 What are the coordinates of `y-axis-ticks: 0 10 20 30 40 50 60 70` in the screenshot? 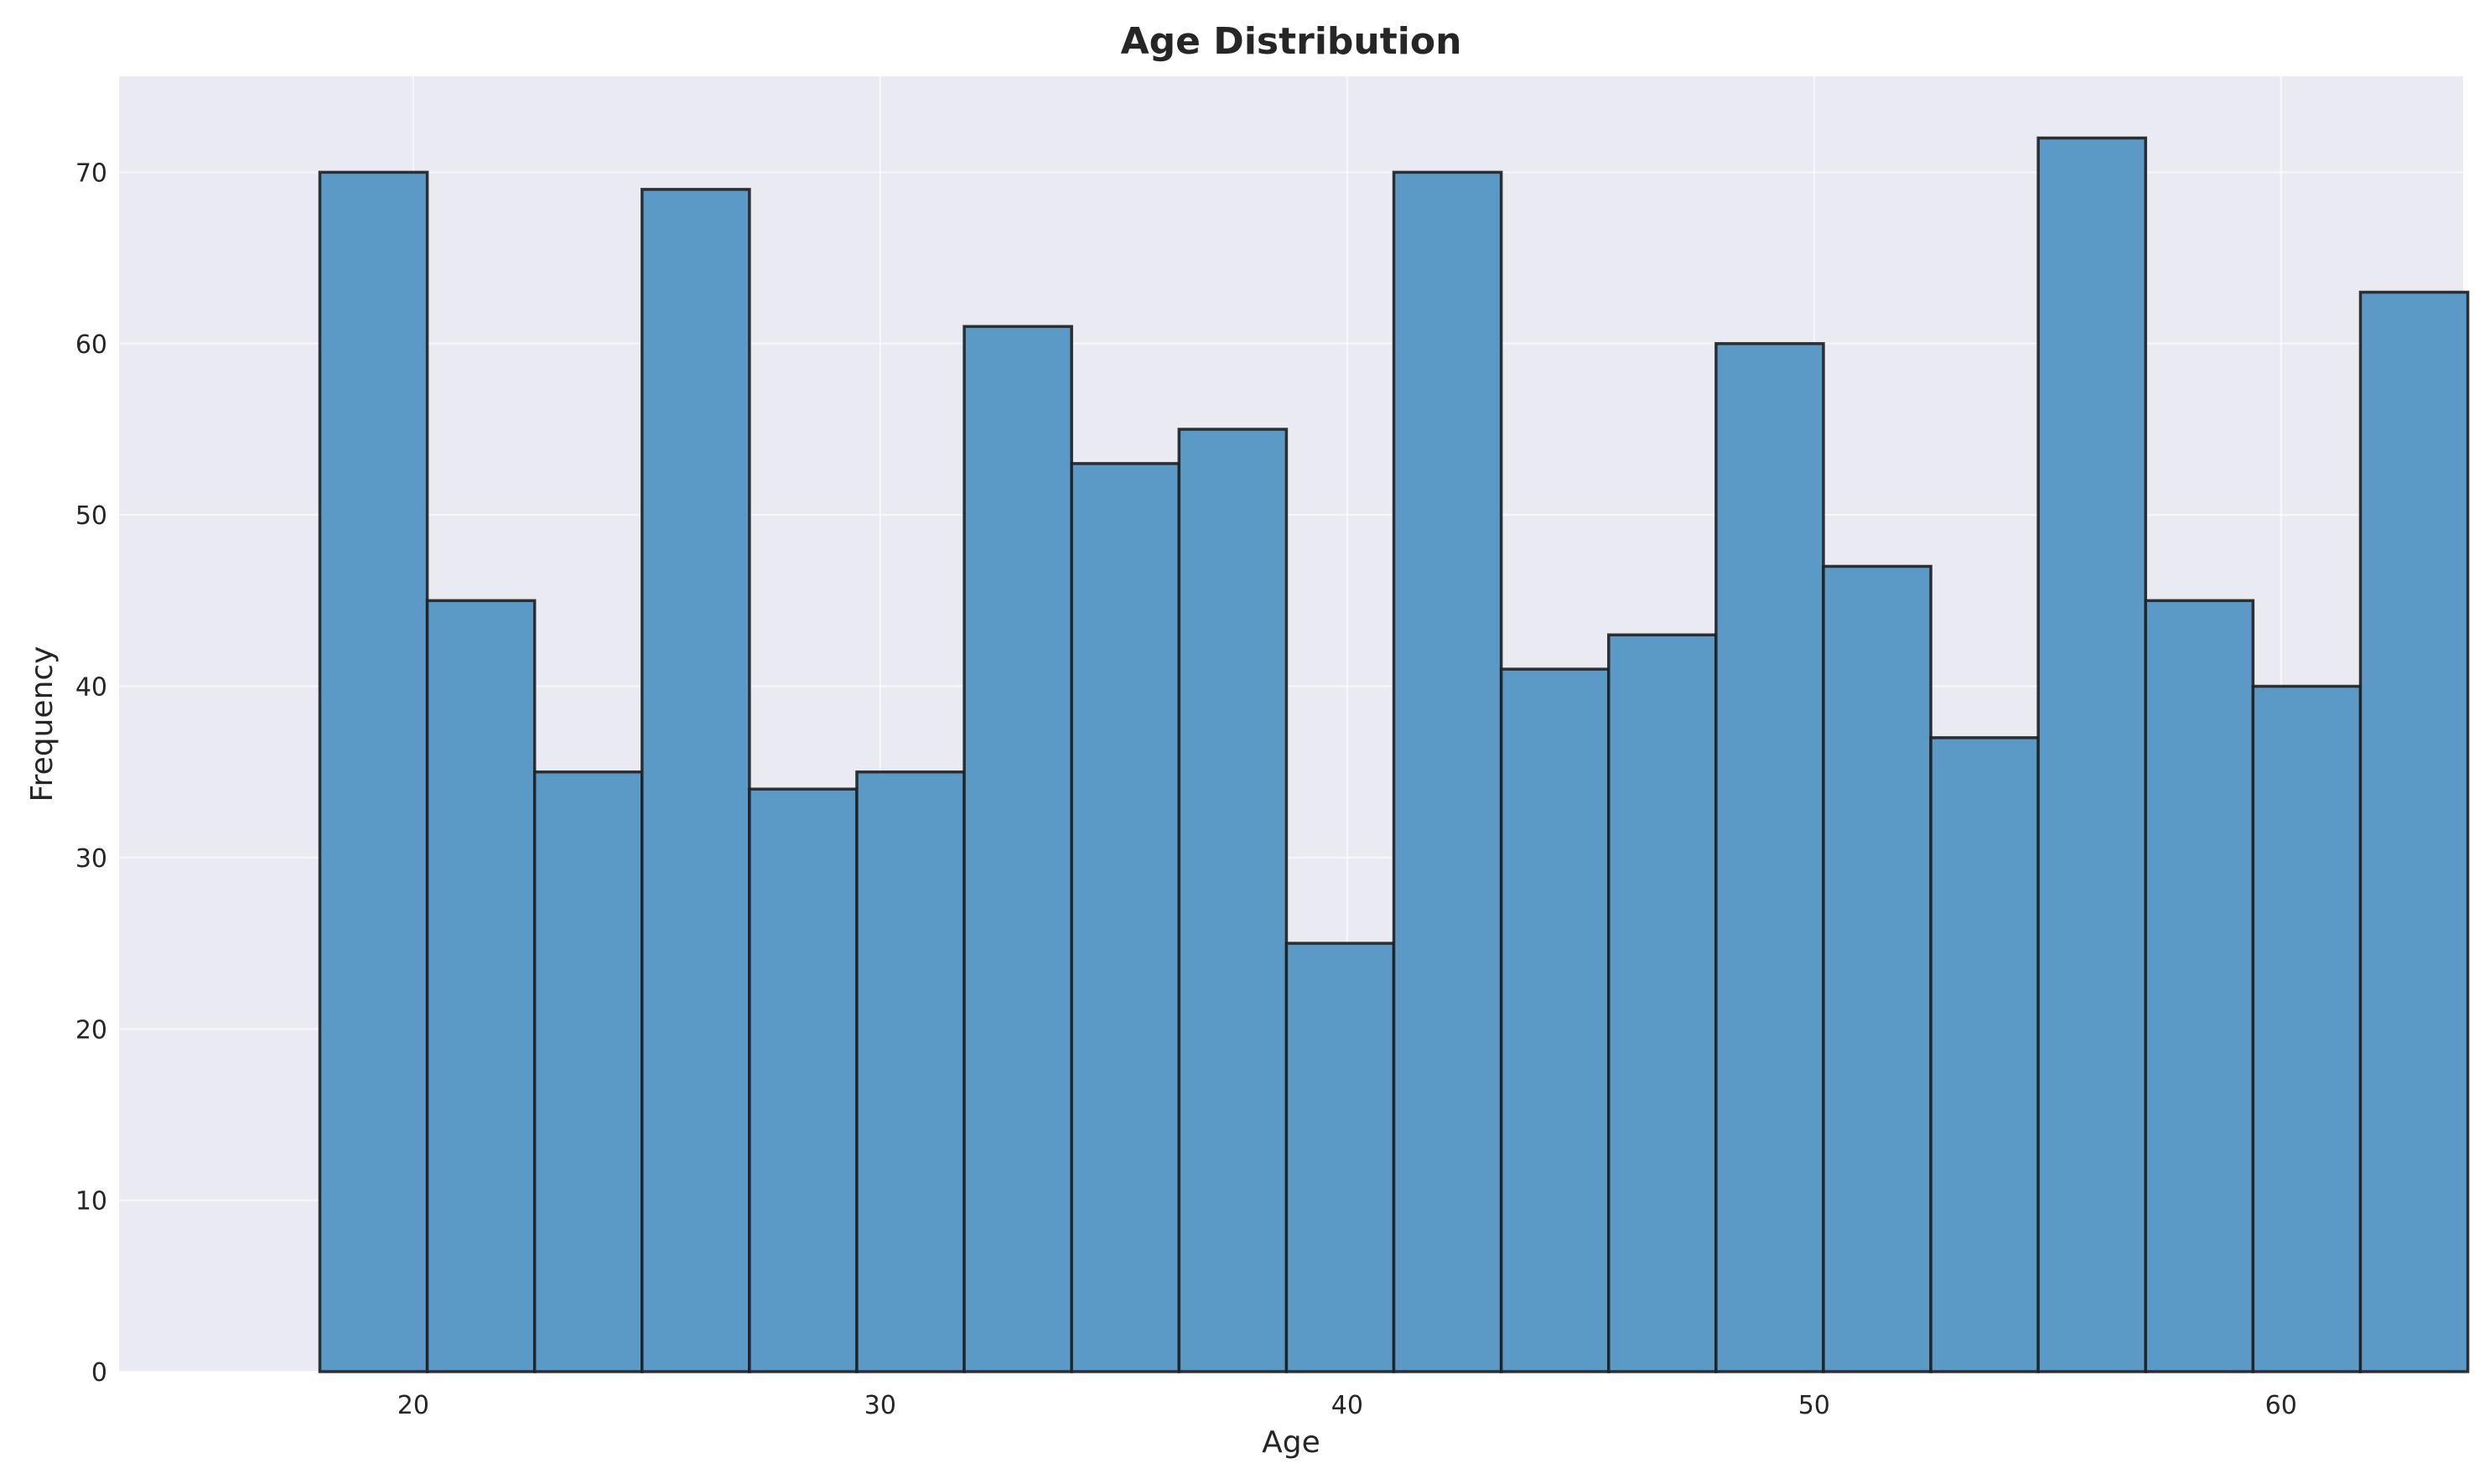 It's located at (91, 773).